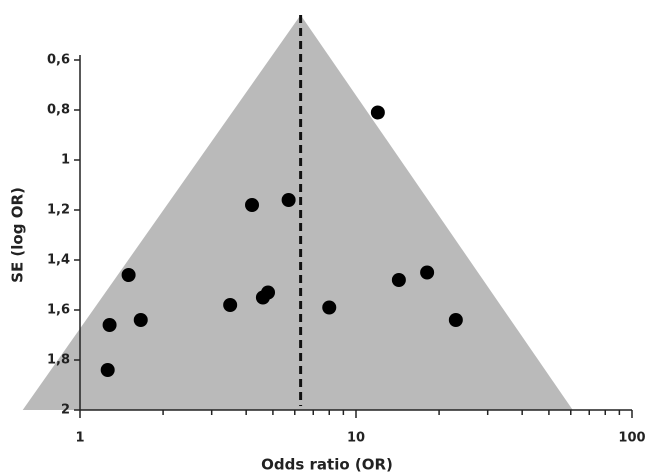 This screenshot has width=654, height=476. I want to click on y-tick-label: 1,4, so click(58, 260).